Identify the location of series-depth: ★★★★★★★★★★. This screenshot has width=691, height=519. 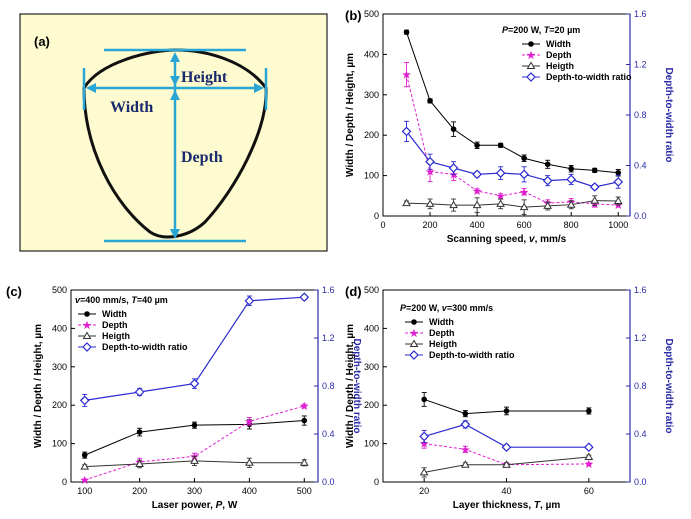
(512, 137).